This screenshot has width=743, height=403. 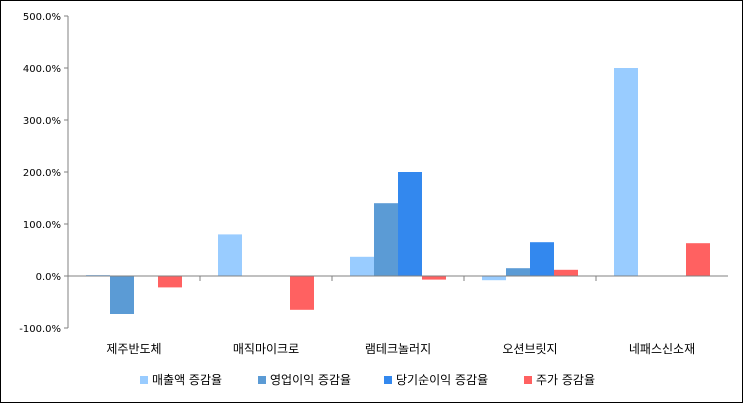 I want to click on legend-label: 영업이익 증감율, so click(x=310, y=380).